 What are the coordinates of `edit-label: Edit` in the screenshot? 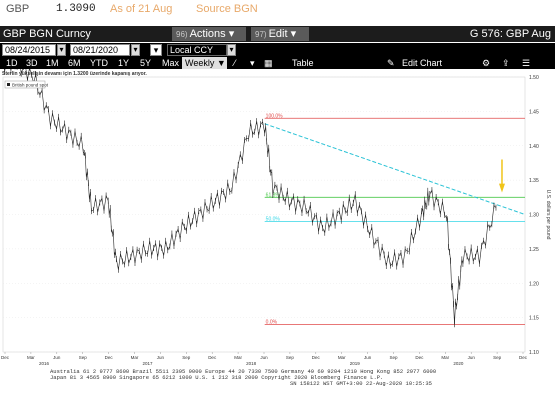 It's located at (278, 34).